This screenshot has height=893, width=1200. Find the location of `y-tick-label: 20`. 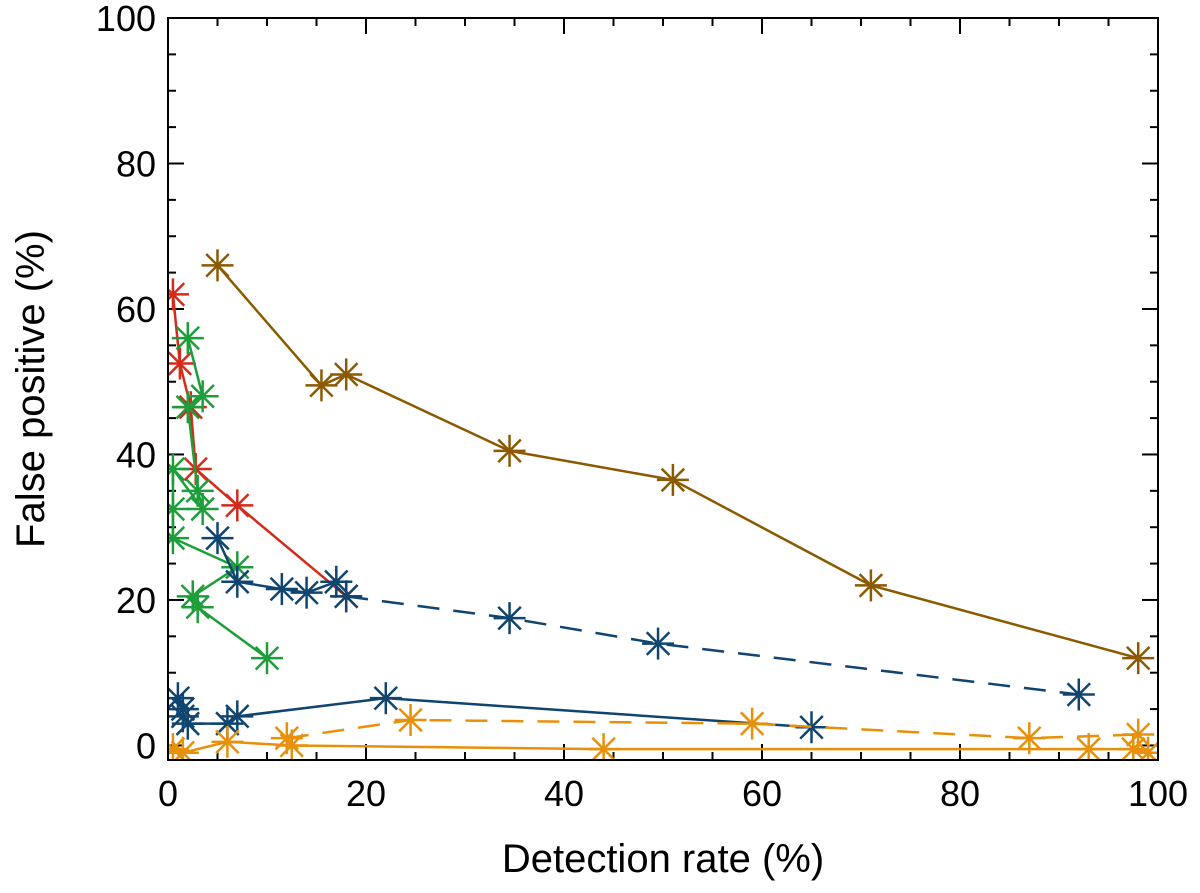

y-tick-label: 20 is located at coordinates (136, 600).